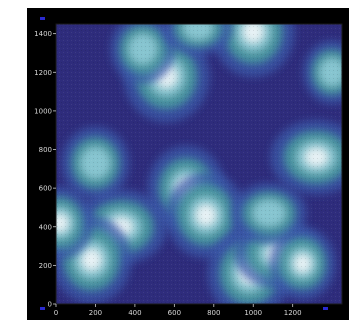  Describe the element at coordinates (42, 18) in the screenshot. I see `corner-mark-top-left` at that location.